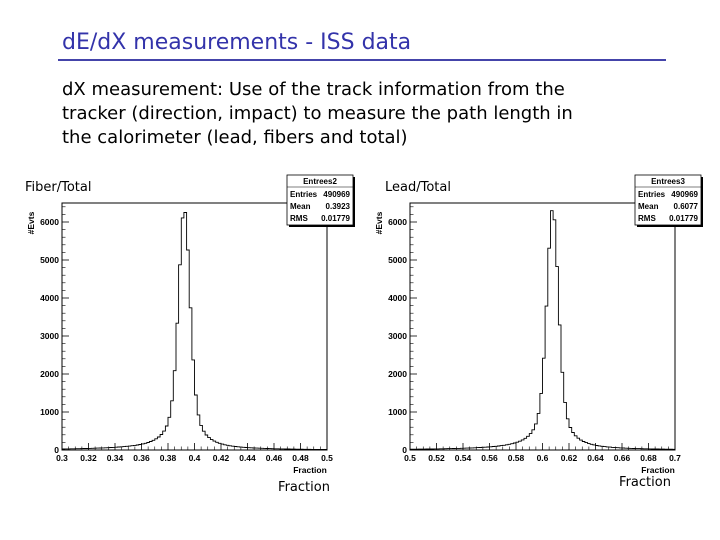 The image size is (720, 540). I want to click on stats-title: Entrees2, so click(320, 181).